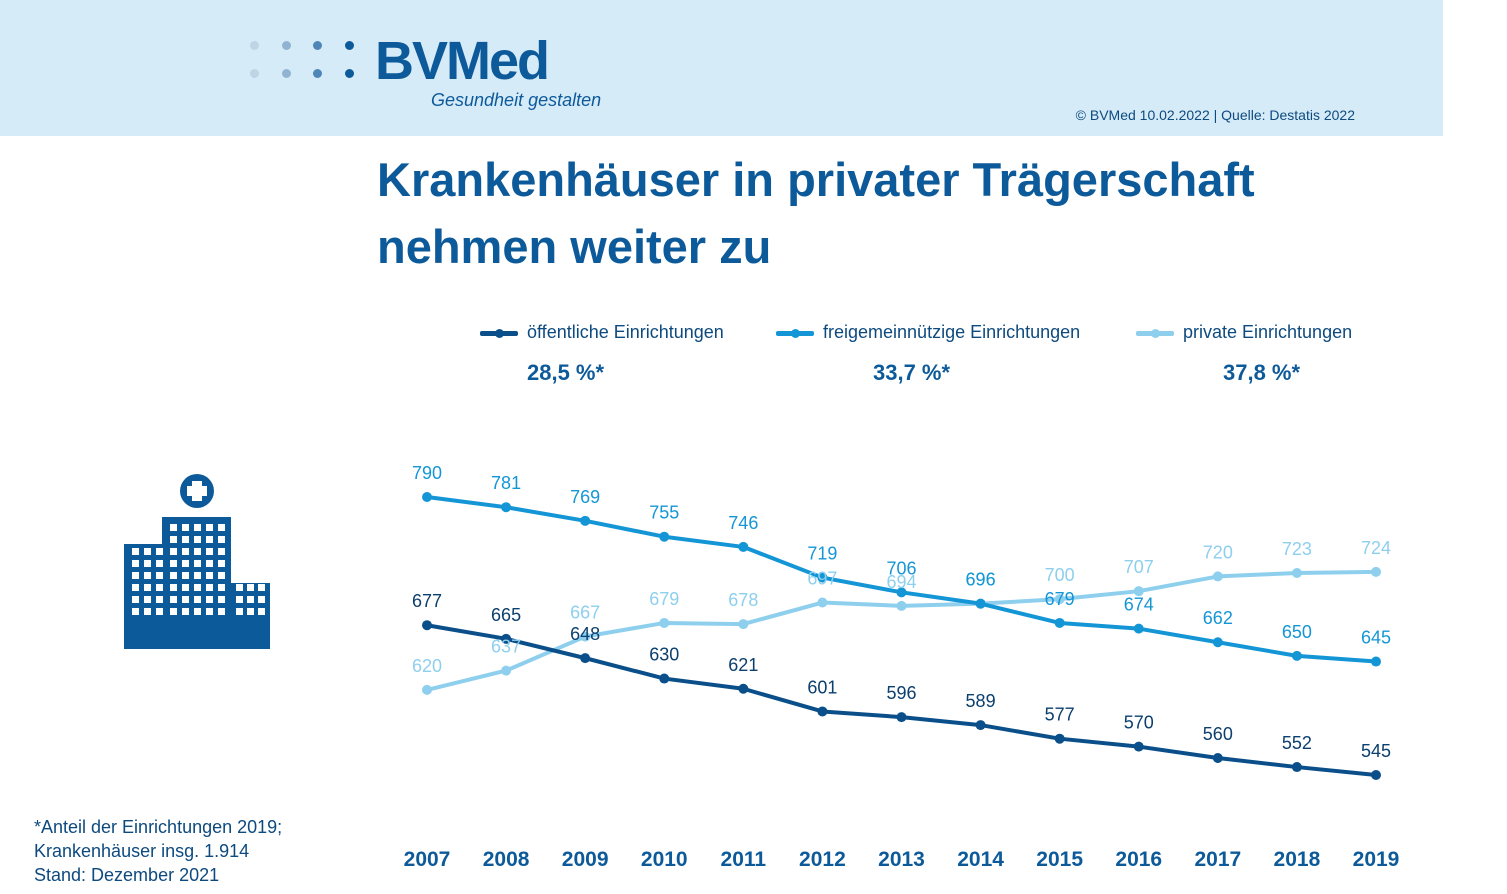 This screenshot has height=894, width=1507. Describe the element at coordinates (1139, 723) in the screenshot. I see `data-label-oeffentlich: 570` at that location.